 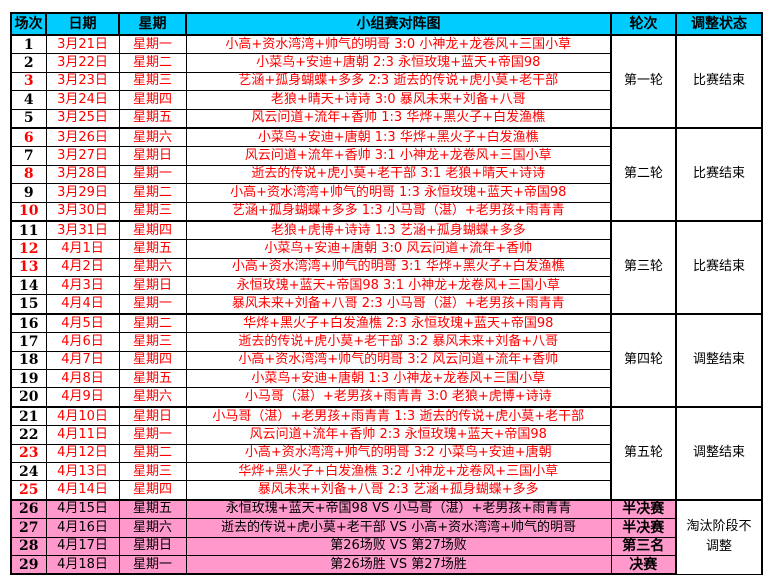 What do you see at coordinates (398, 342) in the screenshot?
I see `match-teams-score: 逝去的传说+虎小莫+老干部 3:2 暴风未来+刘备+八哥` at bounding box center [398, 342].